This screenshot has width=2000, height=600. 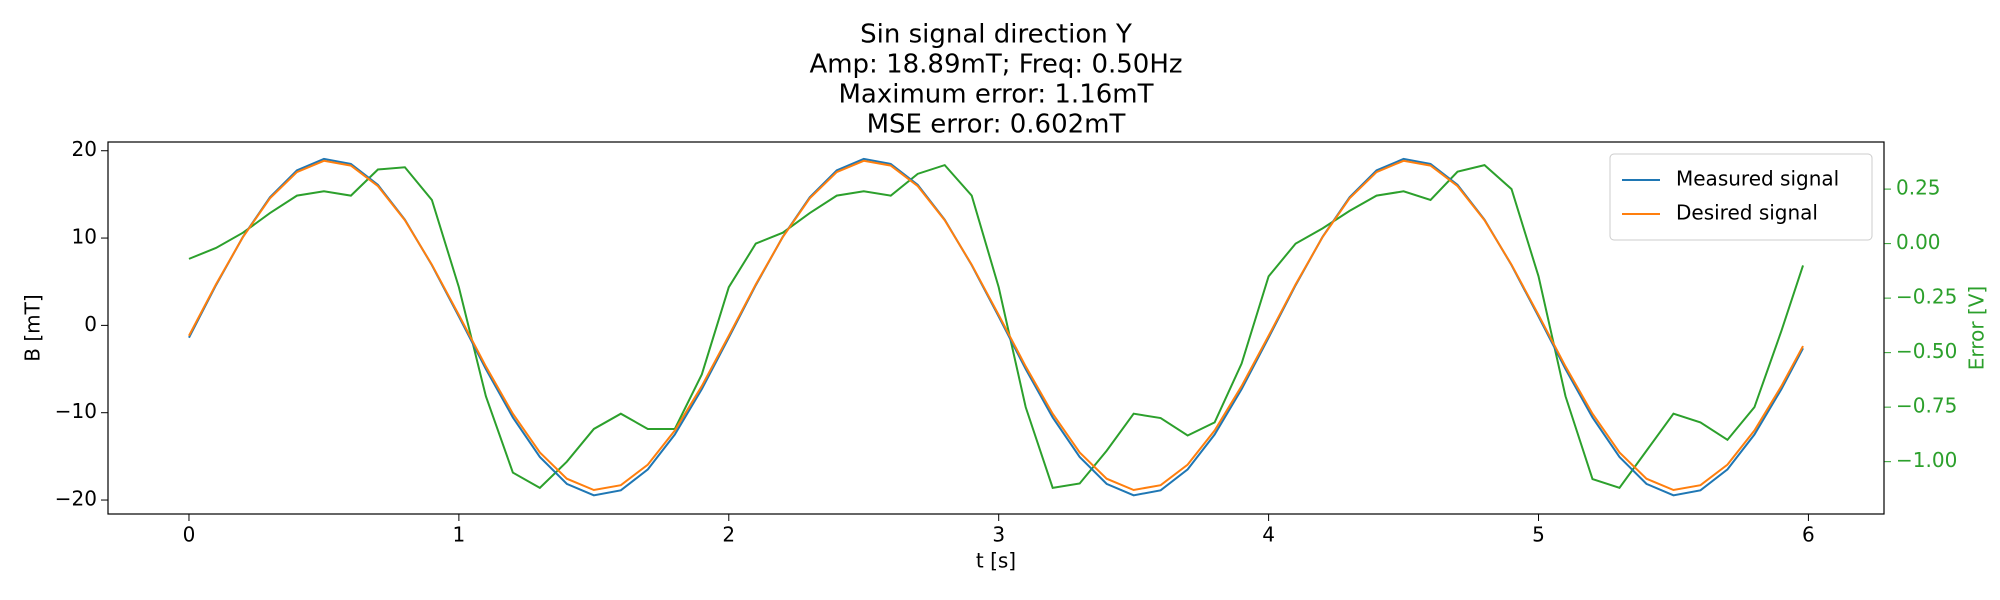 I want to click on x-tick-label: 0, so click(x=189, y=535).